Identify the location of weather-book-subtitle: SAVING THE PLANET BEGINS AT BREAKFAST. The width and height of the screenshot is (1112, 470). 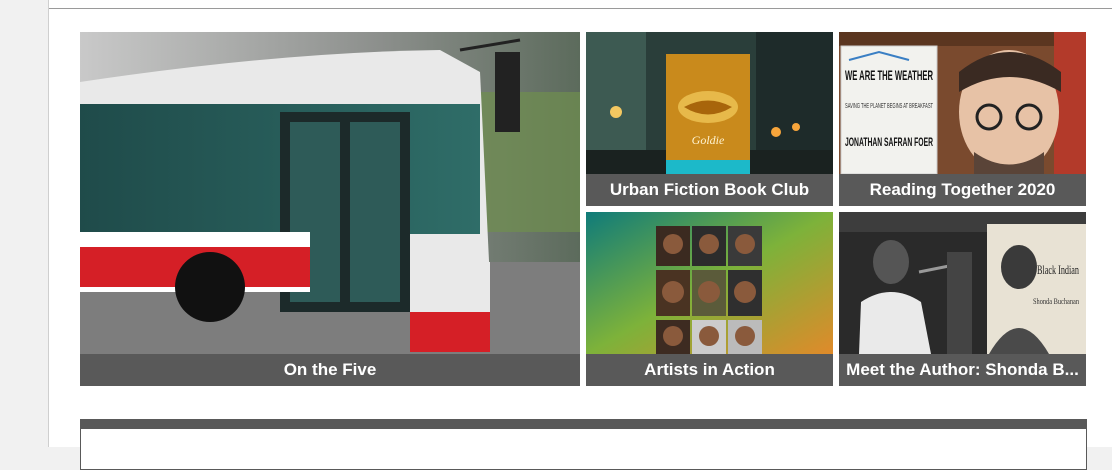
(889, 106).